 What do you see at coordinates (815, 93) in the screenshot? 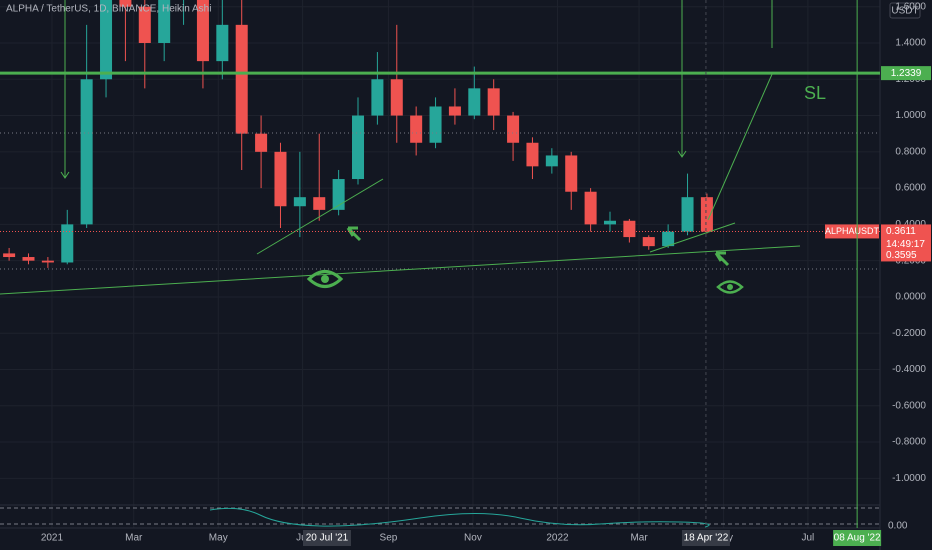
I see `annotation: SL` at bounding box center [815, 93].